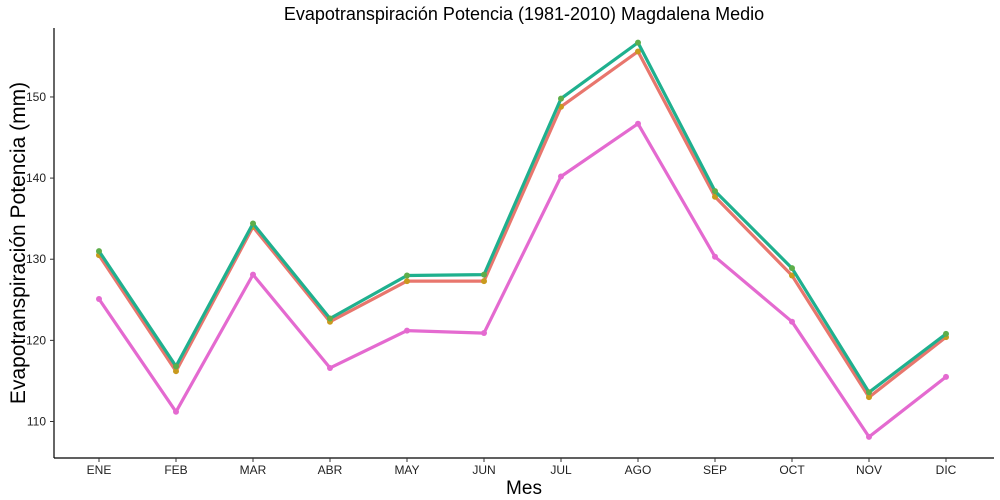 The height and width of the screenshot is (500, 1000). I want to click on x-tick-label: MAR, so click(253, 470).